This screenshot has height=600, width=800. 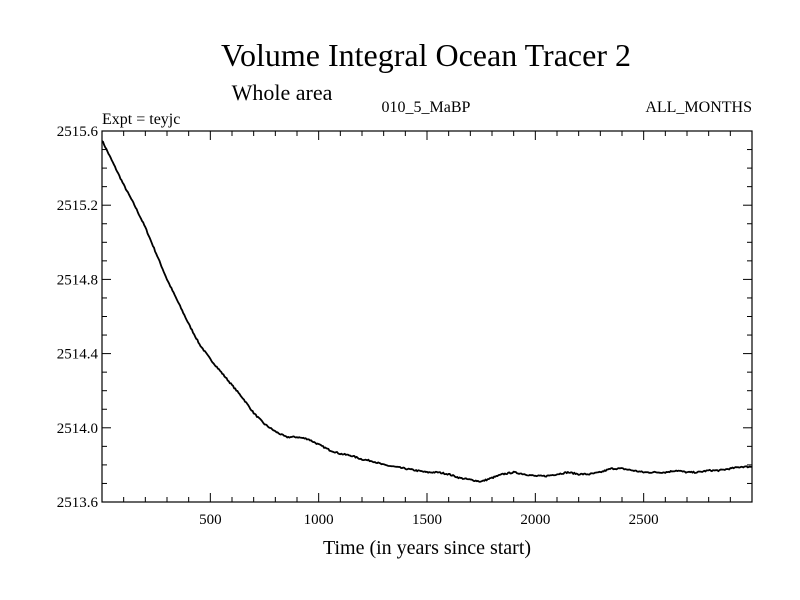 I want to click on x-axis-label: Time (in years since start), so click(x=427, y=548).